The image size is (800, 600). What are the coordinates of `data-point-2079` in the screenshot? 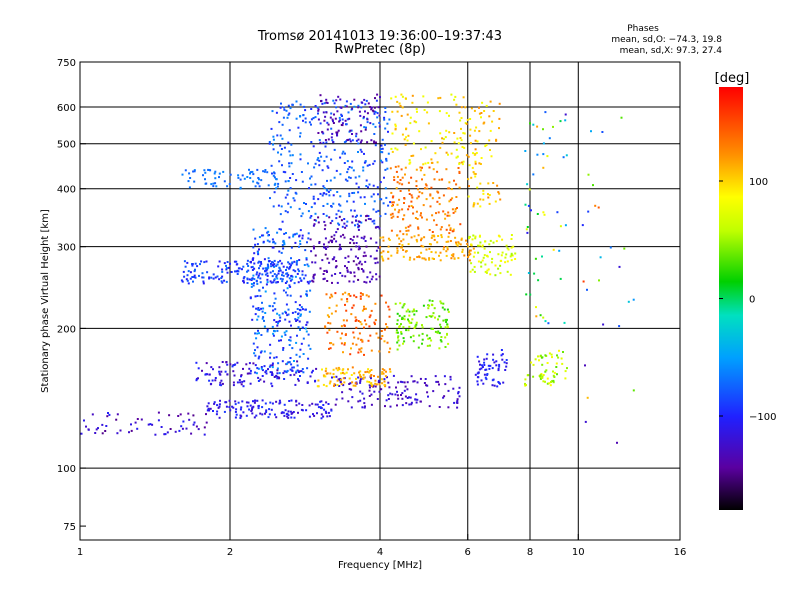 It's located at (395, 303).